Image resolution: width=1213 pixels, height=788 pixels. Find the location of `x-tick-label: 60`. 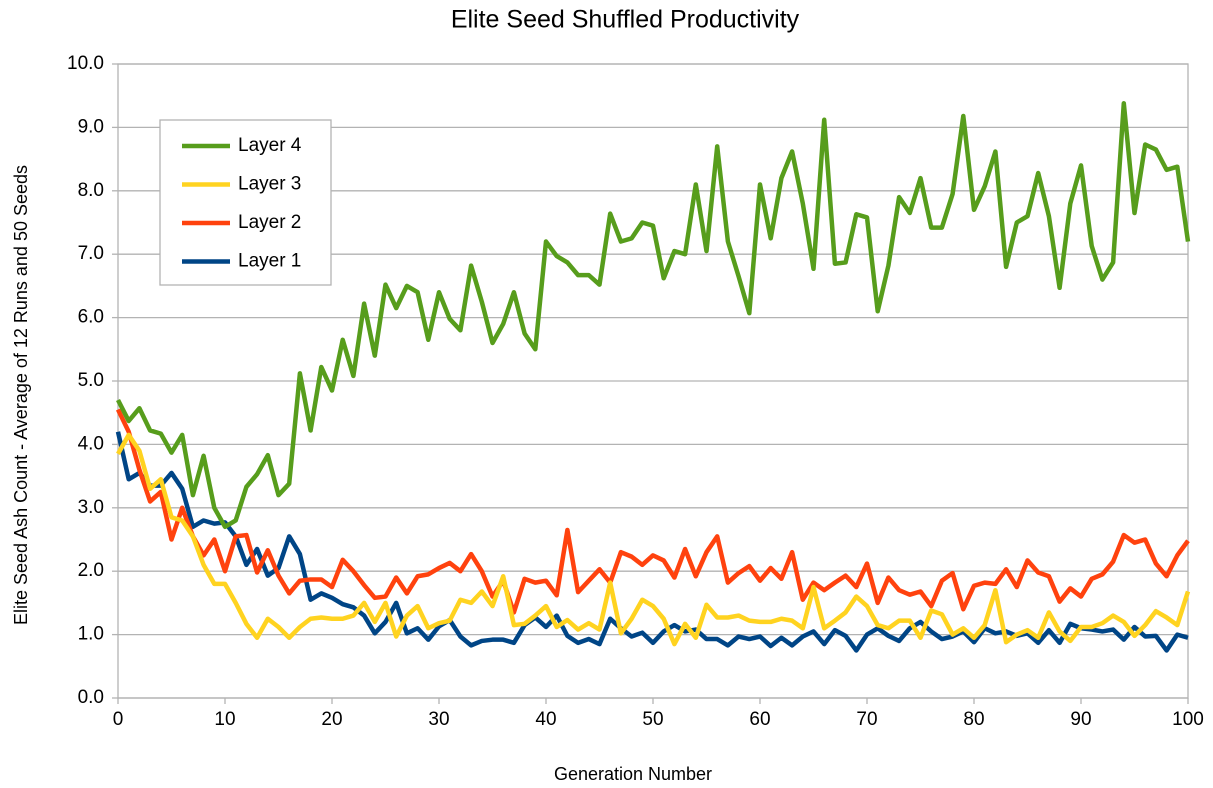

x-tick-label: 60 is located at coordinates (759, 719).